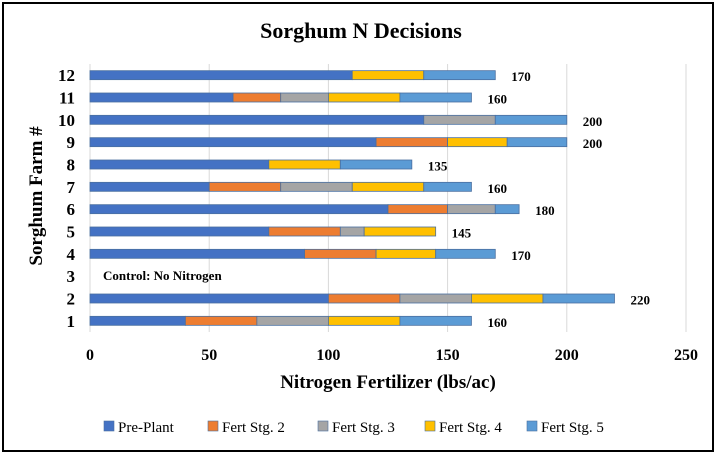  Describe the element at coordinates (545, 210) in the screenshot. I see `total-label: 180` at that location.